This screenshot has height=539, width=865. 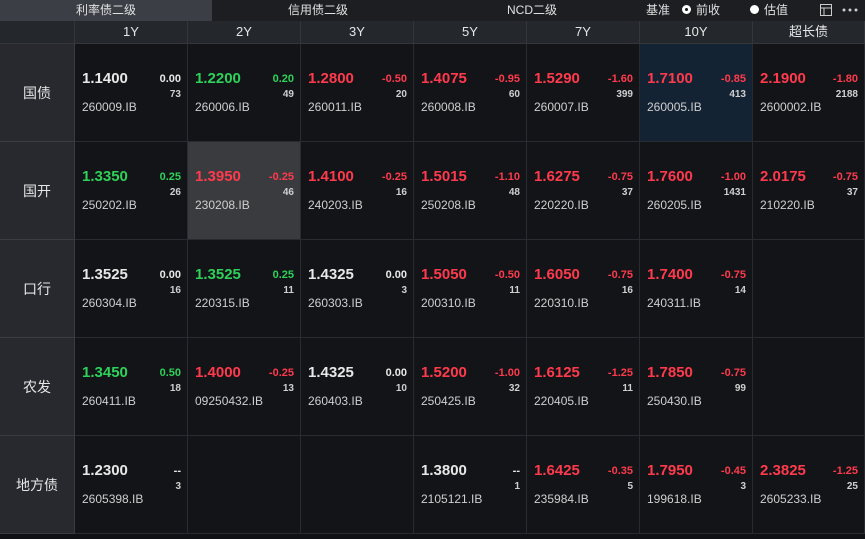 What do you see at coordinates (131, 93) in the screenshot?
I see `quote-cell: 1.1400 0.00 73 260009.IB` at bounding box center [131, 93].